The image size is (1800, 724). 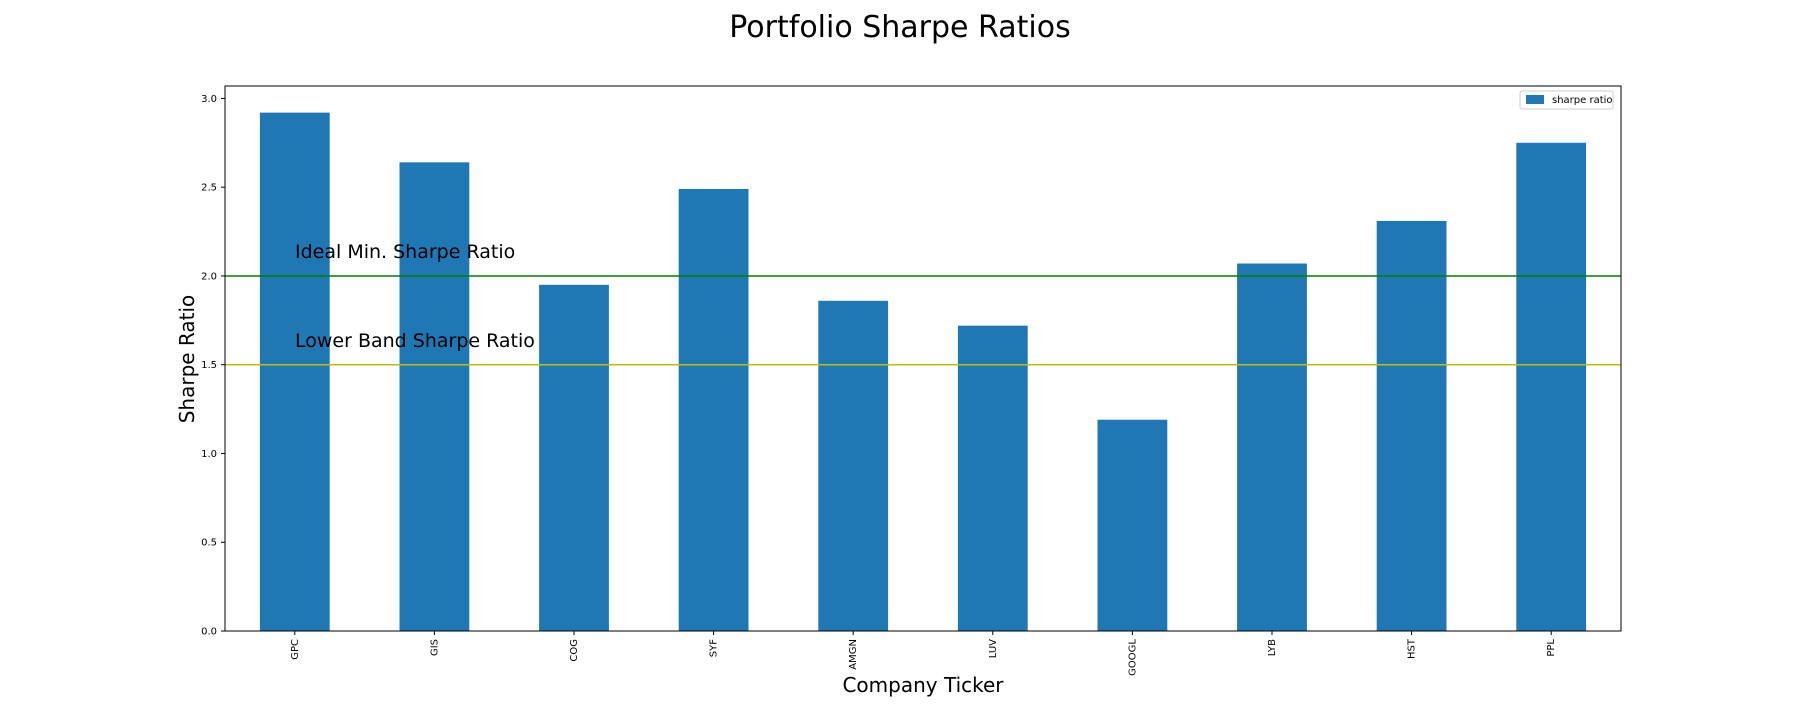 I want to click on y-tick-label: 3.0, so click(x=209, y=99).